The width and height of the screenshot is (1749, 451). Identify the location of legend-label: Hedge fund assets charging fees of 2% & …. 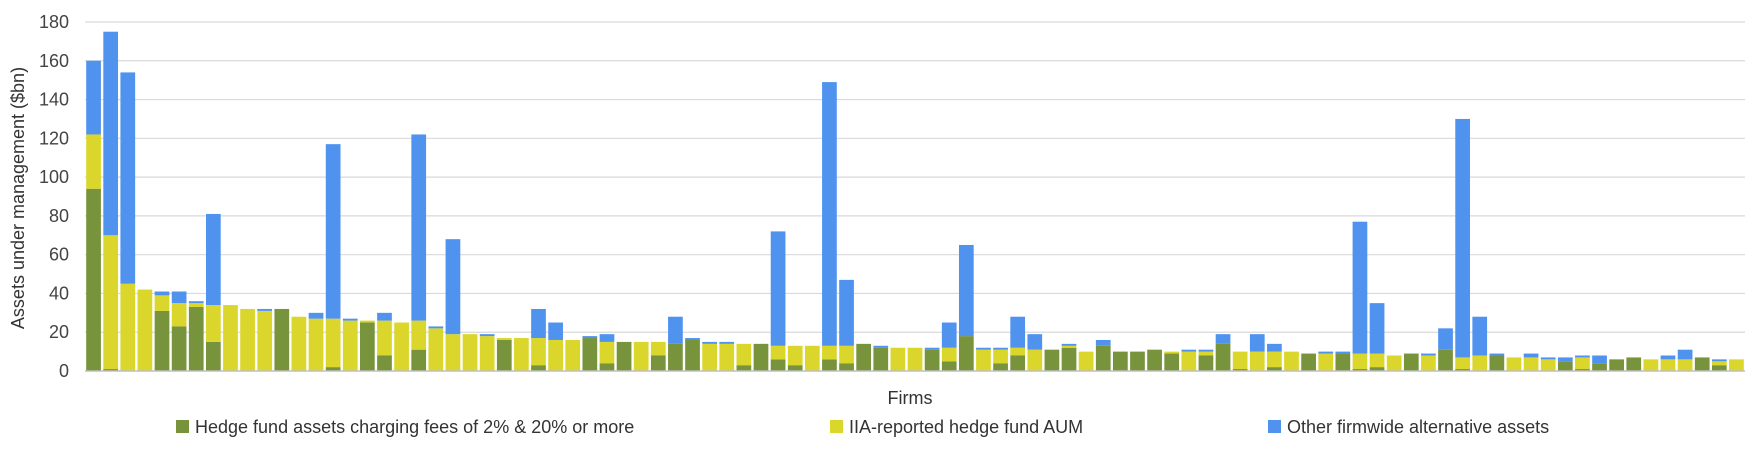
(414, 427).